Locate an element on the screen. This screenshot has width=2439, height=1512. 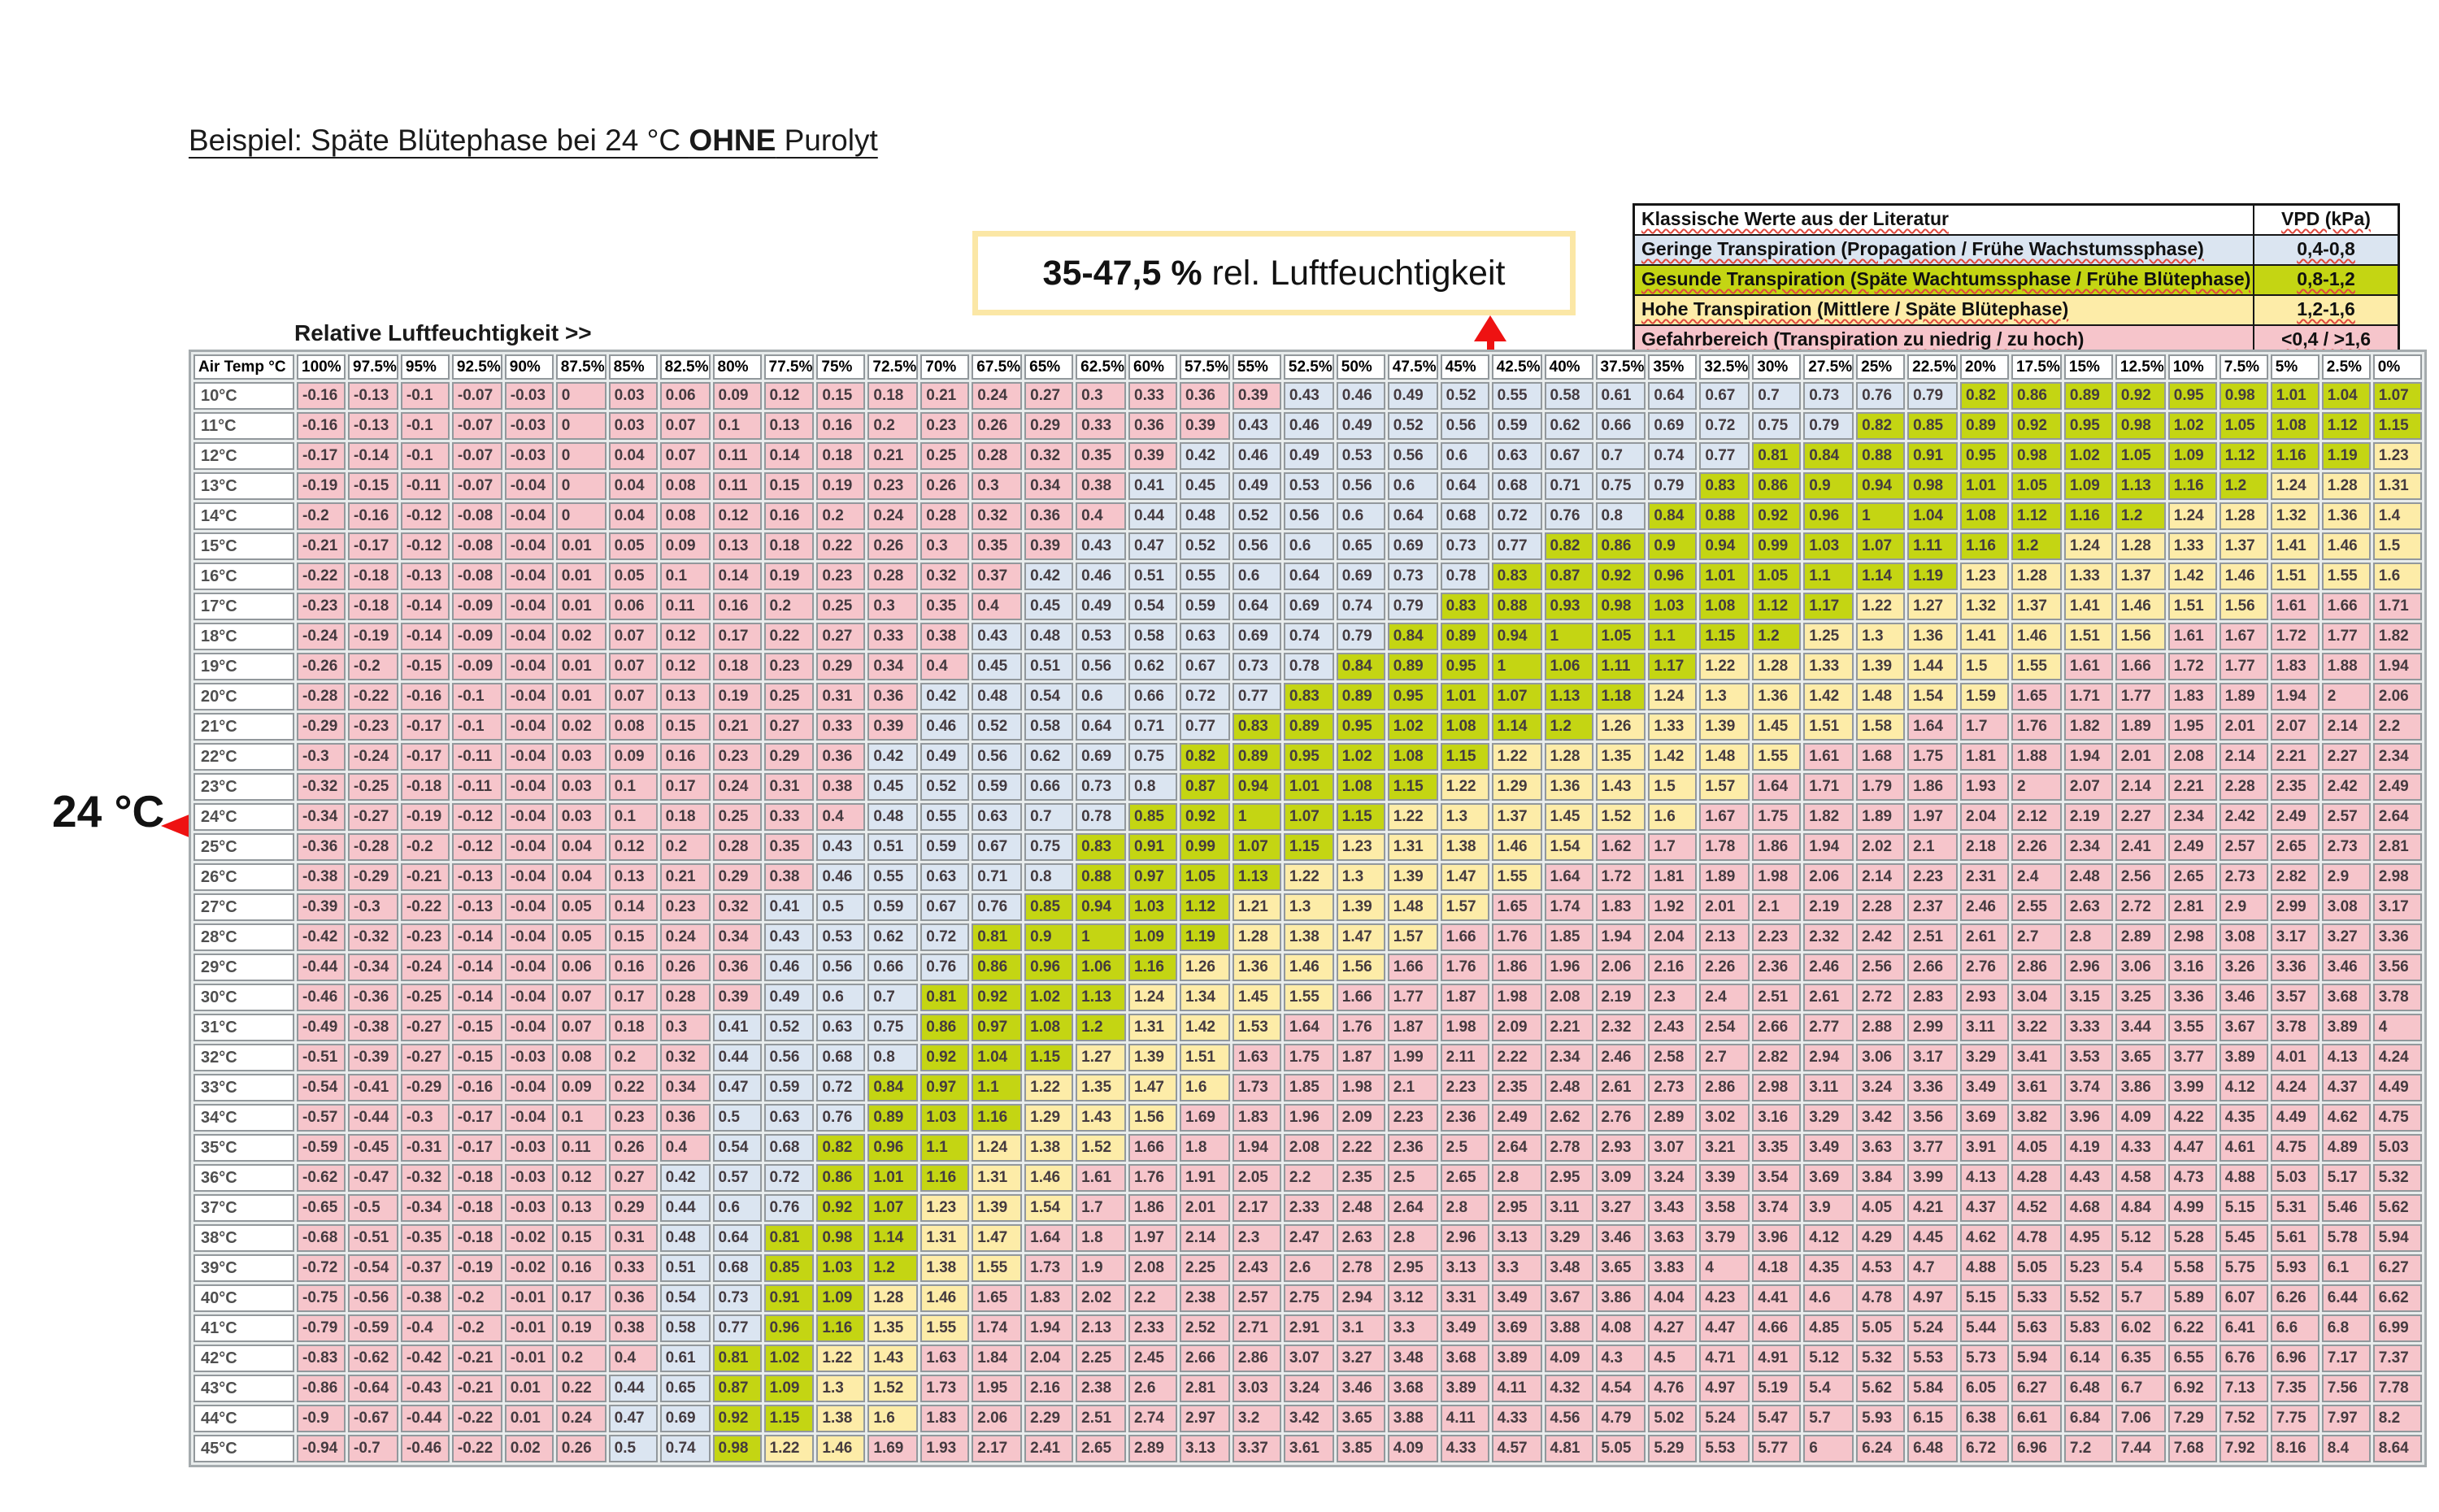
vpd-cell: 0.58 is located at coordinates (1049, 727).